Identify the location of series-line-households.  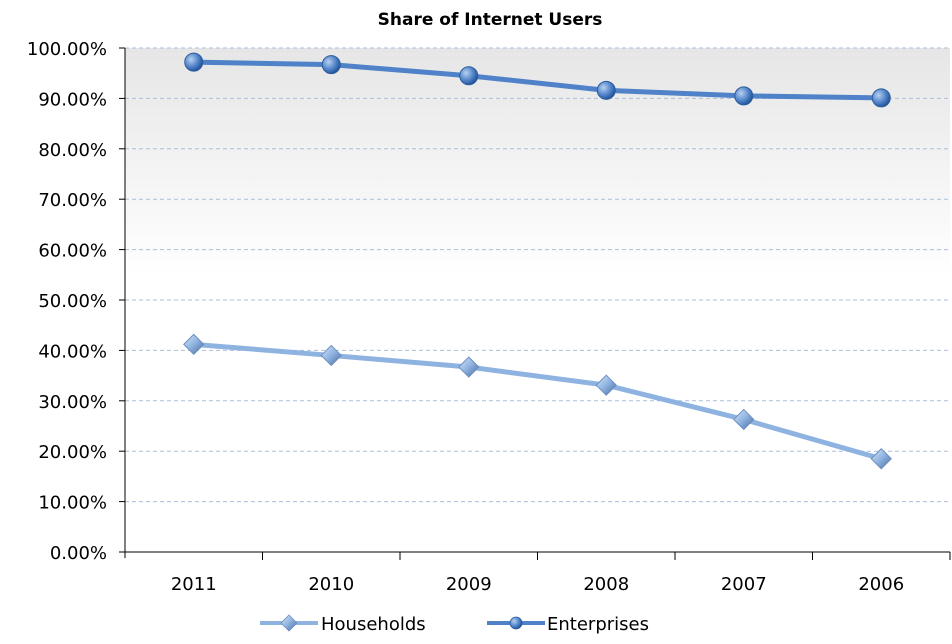
(537, 401).